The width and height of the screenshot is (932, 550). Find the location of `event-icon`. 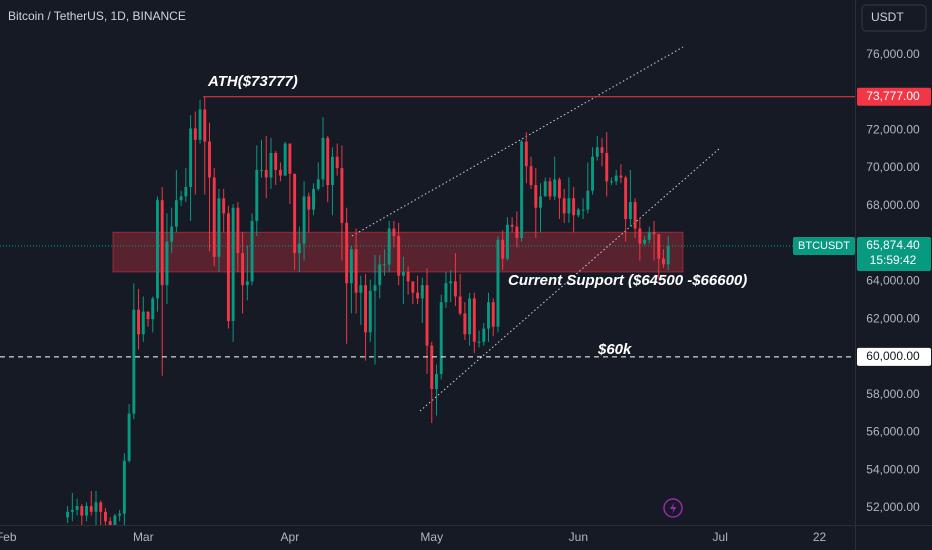

event-icon is located at coordinates (673, 508).